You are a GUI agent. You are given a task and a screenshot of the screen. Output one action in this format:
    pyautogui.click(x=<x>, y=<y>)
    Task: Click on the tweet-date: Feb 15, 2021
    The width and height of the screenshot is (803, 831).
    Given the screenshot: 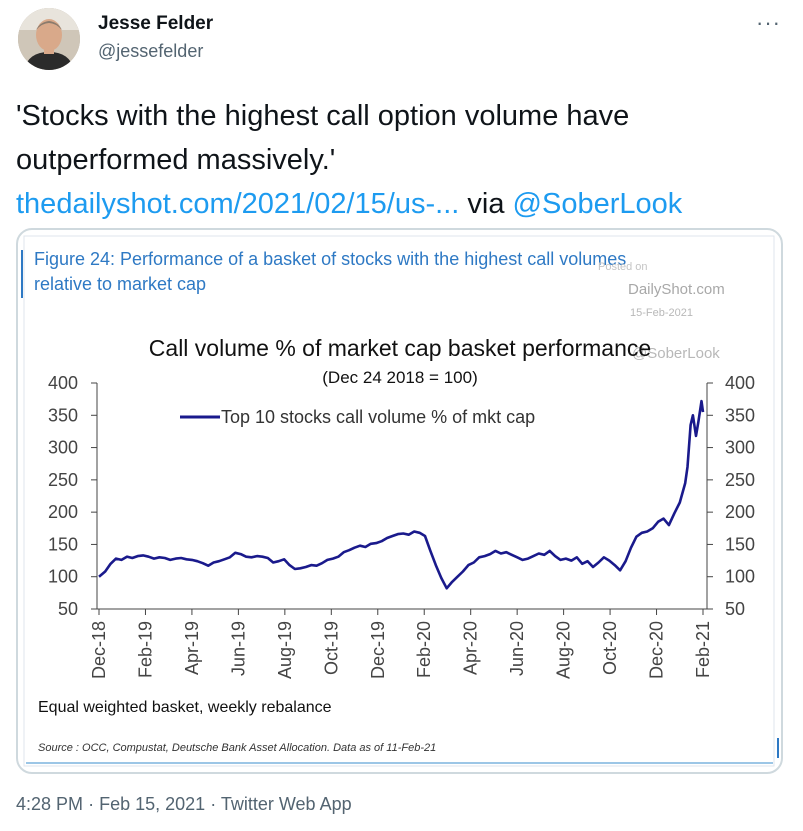 What is the action you would take?
    pyautogui.click(x=152, y=804)
    